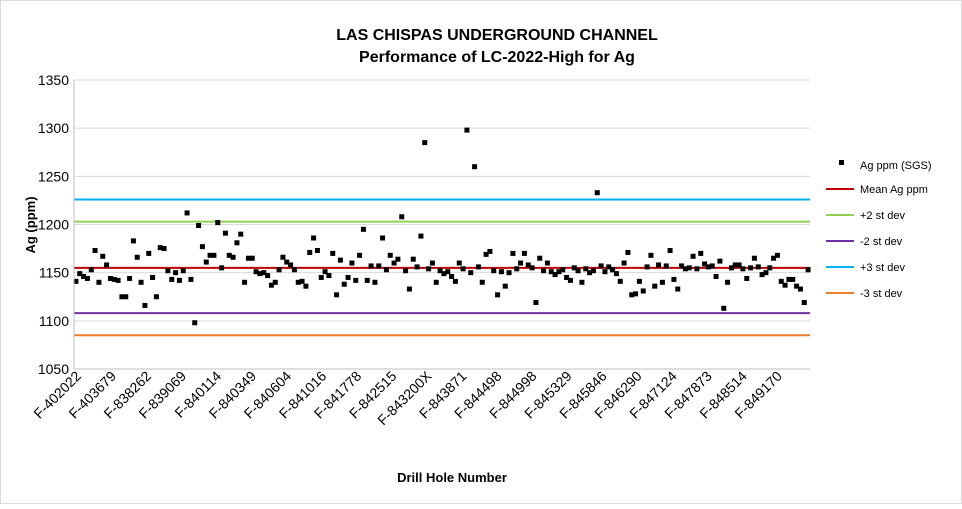 Image resolution: width=962 pixels, height=509 pixels. Describe the element at coordinates (53, 128) in the screenshot. I see `y-tick-label: 1300` at that location.